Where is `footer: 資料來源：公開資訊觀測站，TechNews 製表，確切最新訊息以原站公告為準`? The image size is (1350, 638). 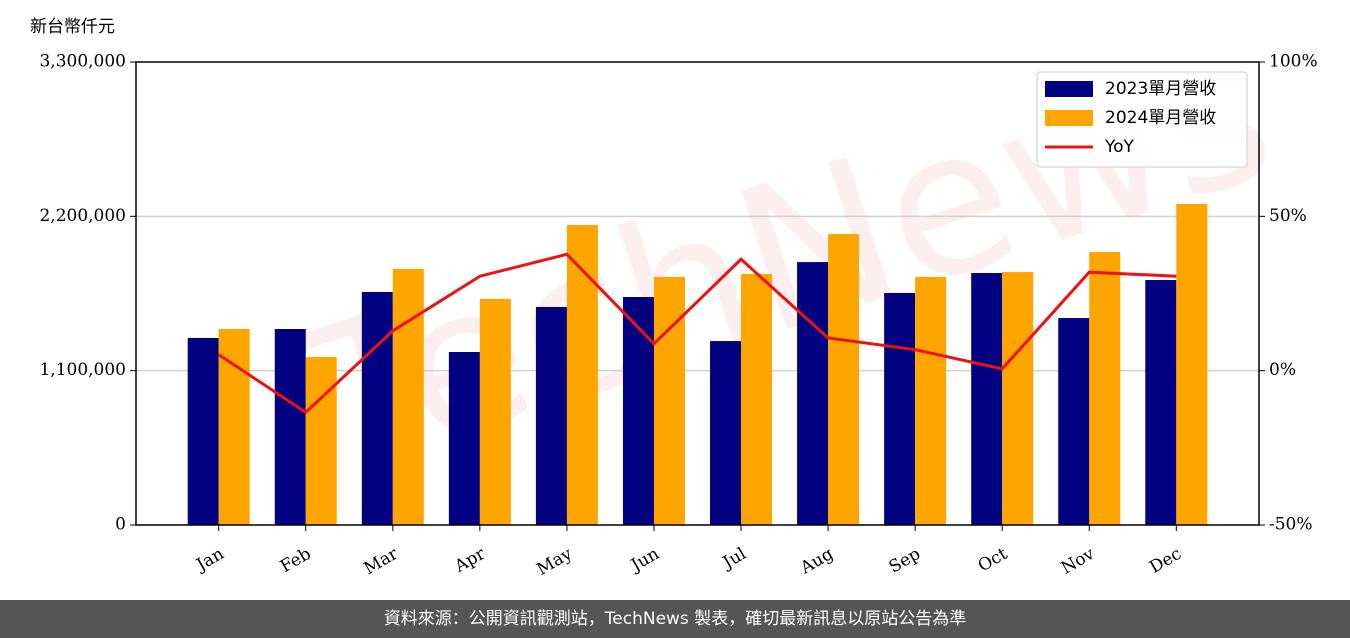
footer: 資料來源：公開資訊觀測站，TechNews 製表，確切最新訊息以原站公告為準 is located at coordinates (675, 619).